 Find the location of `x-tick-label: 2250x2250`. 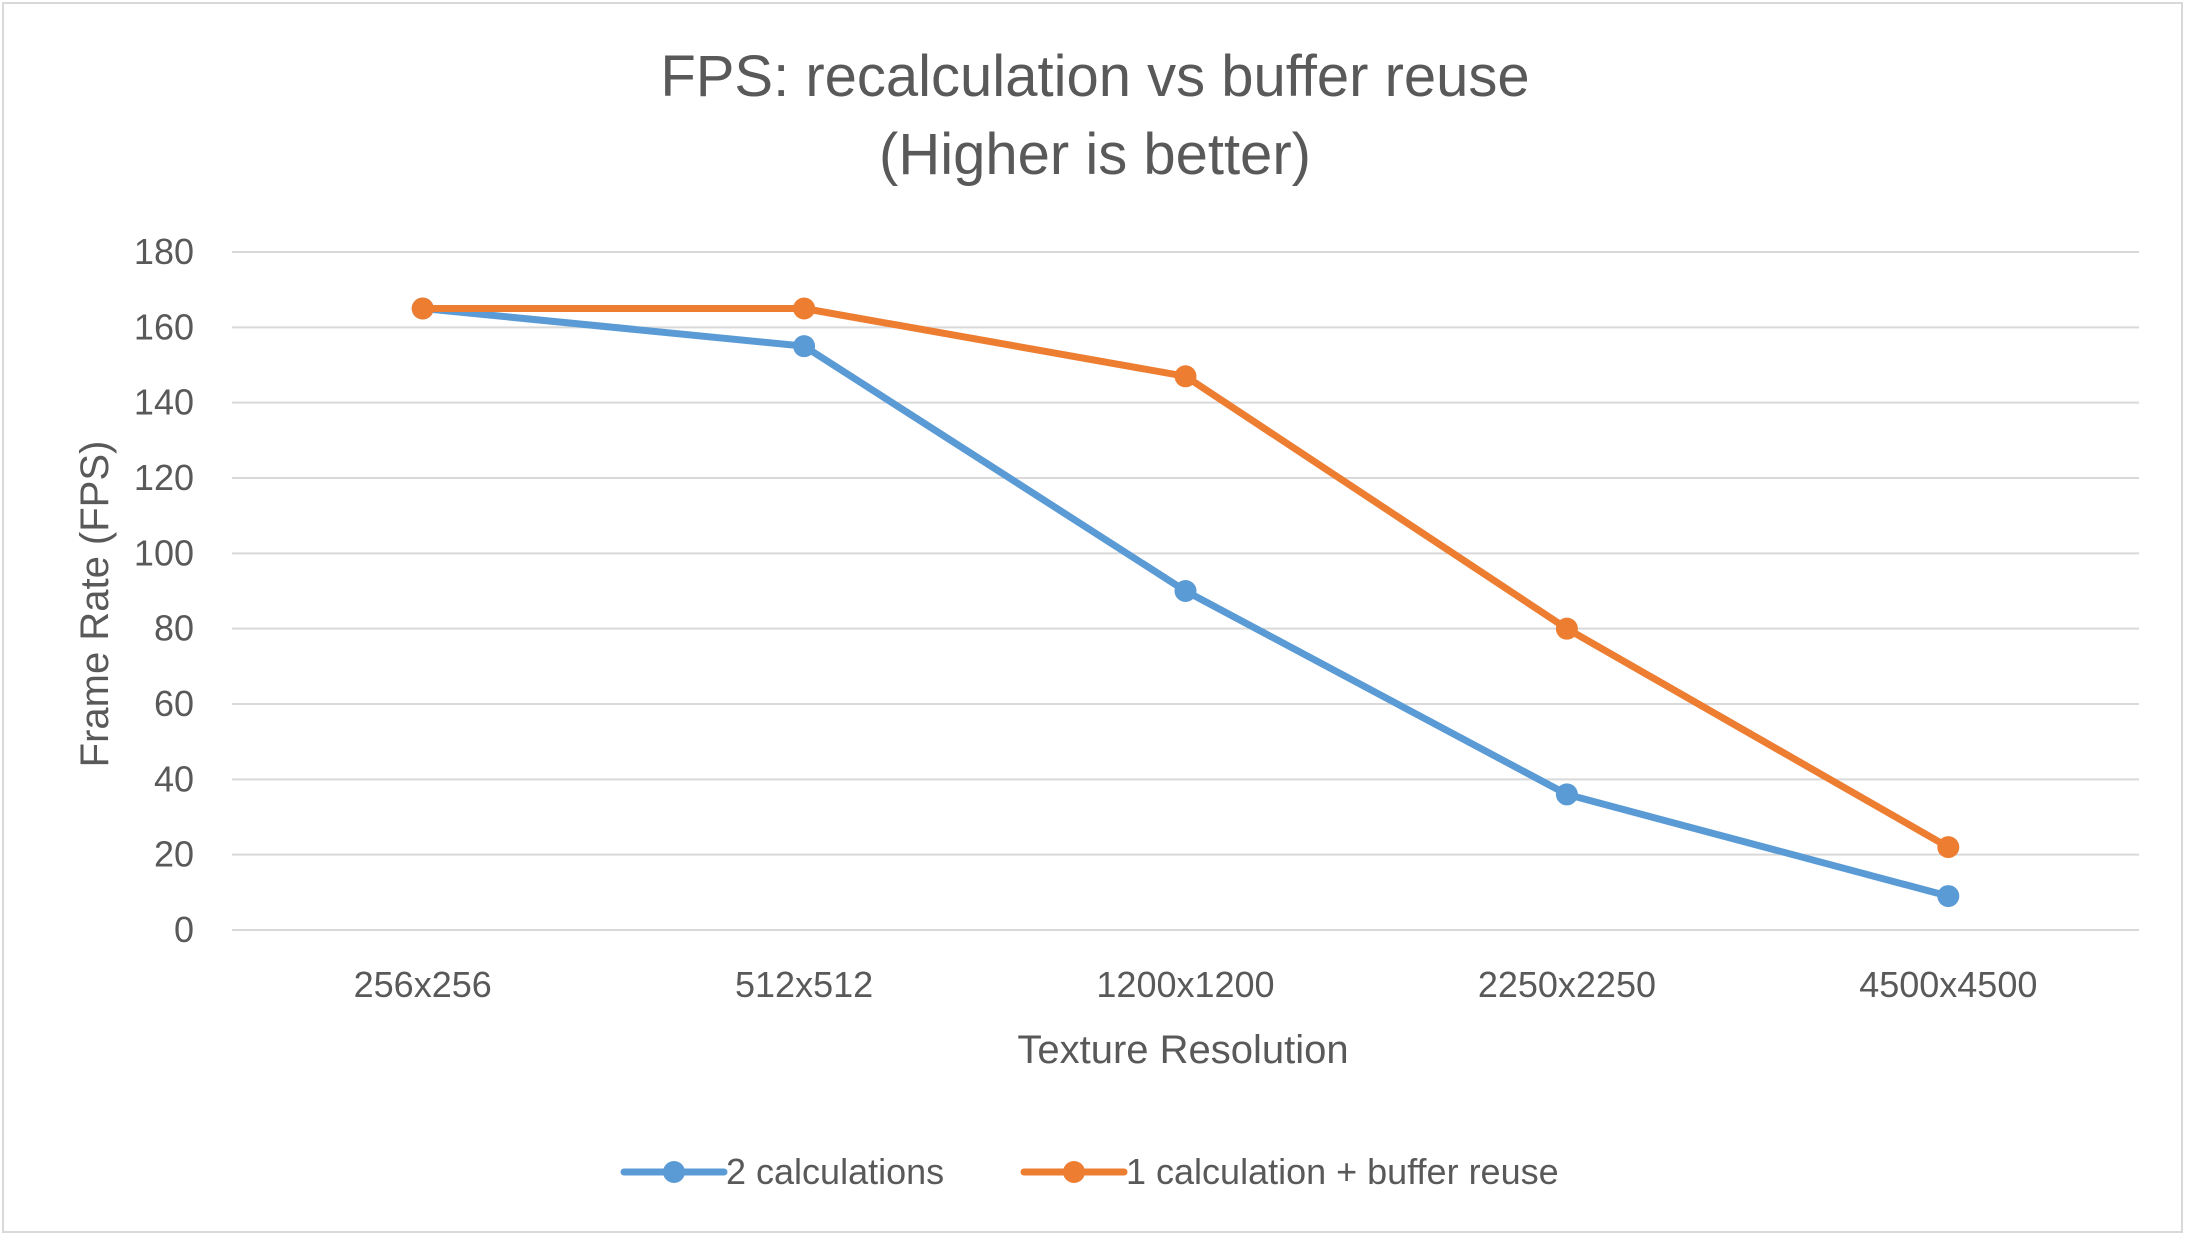

x-tick-label: 2250x2250 is located at coordinates (1567, 984).